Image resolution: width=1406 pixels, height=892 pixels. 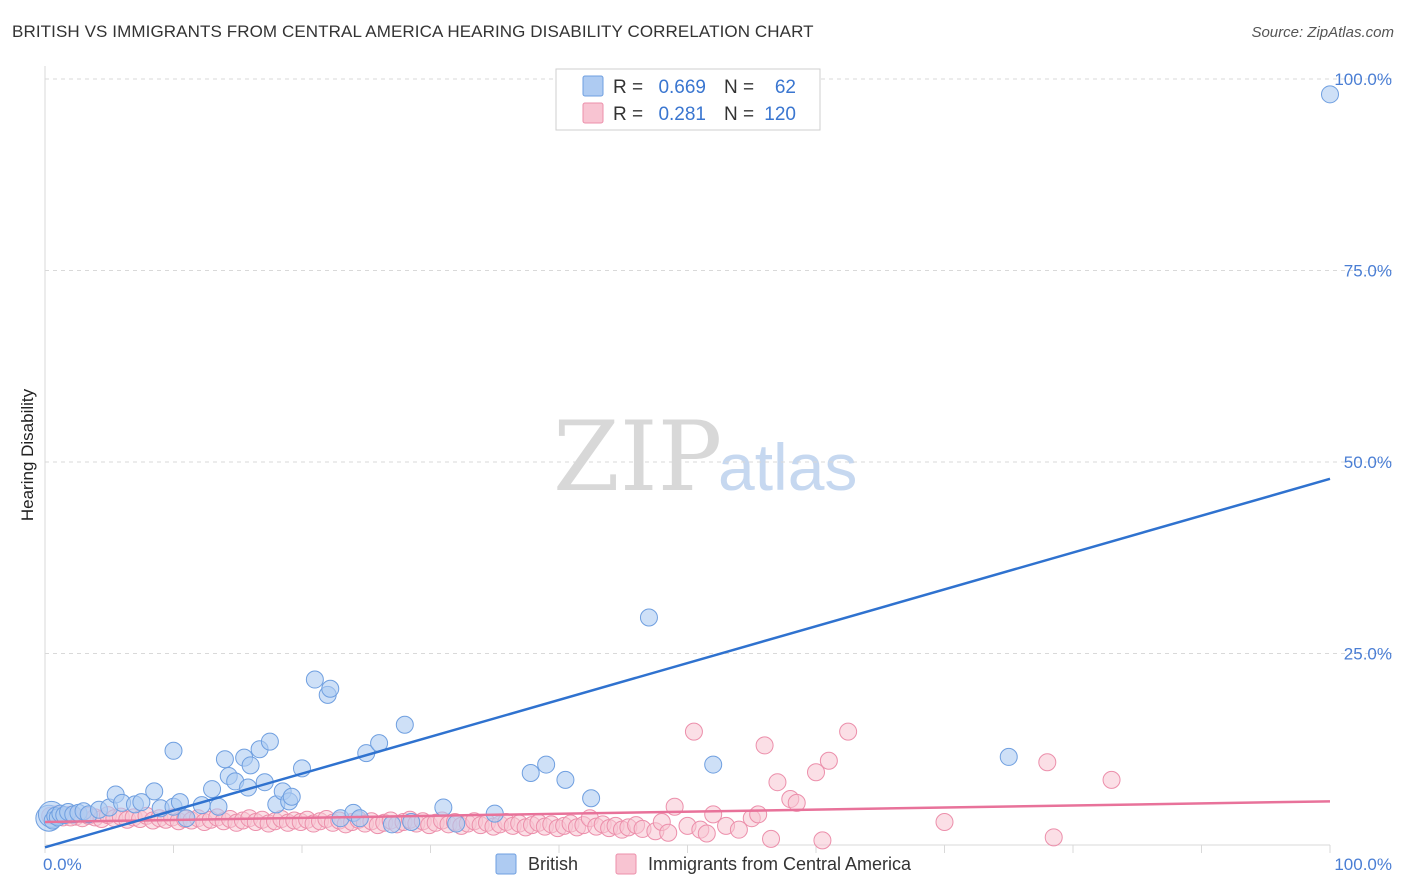 I want to click on legend-immigrants-r-value: 0.281, so click(x=682, y=114).